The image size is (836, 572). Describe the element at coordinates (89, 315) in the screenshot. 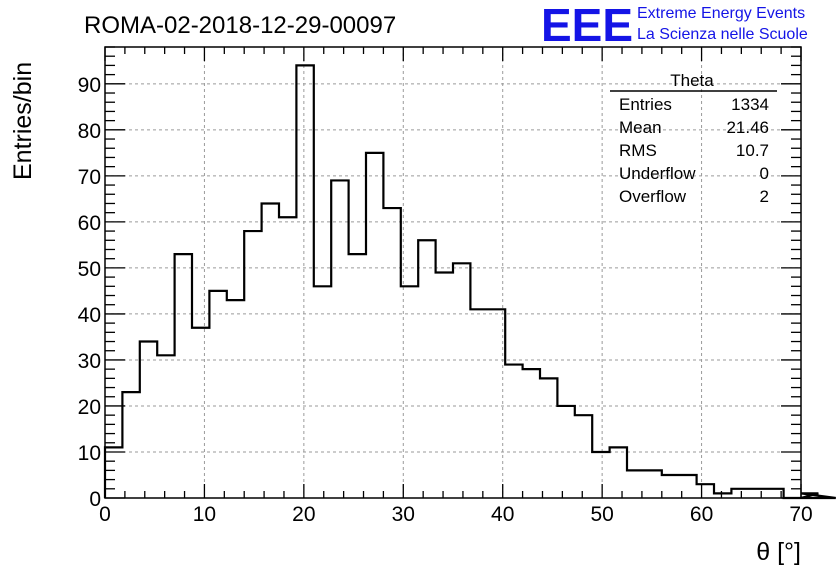

I see `y-tick-label: 40` at that location.